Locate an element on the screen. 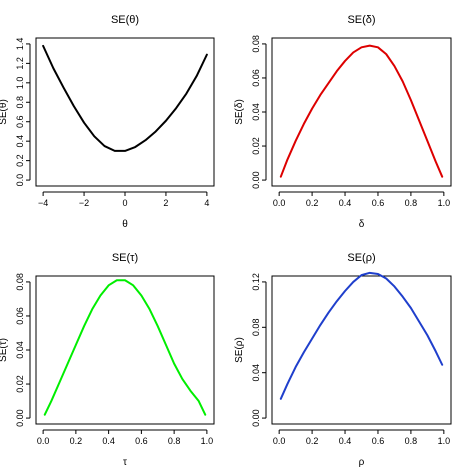 The height and width of the screenshot is (474, 474). y-tick-label: 1.2 is located at coordinates (20, 63).